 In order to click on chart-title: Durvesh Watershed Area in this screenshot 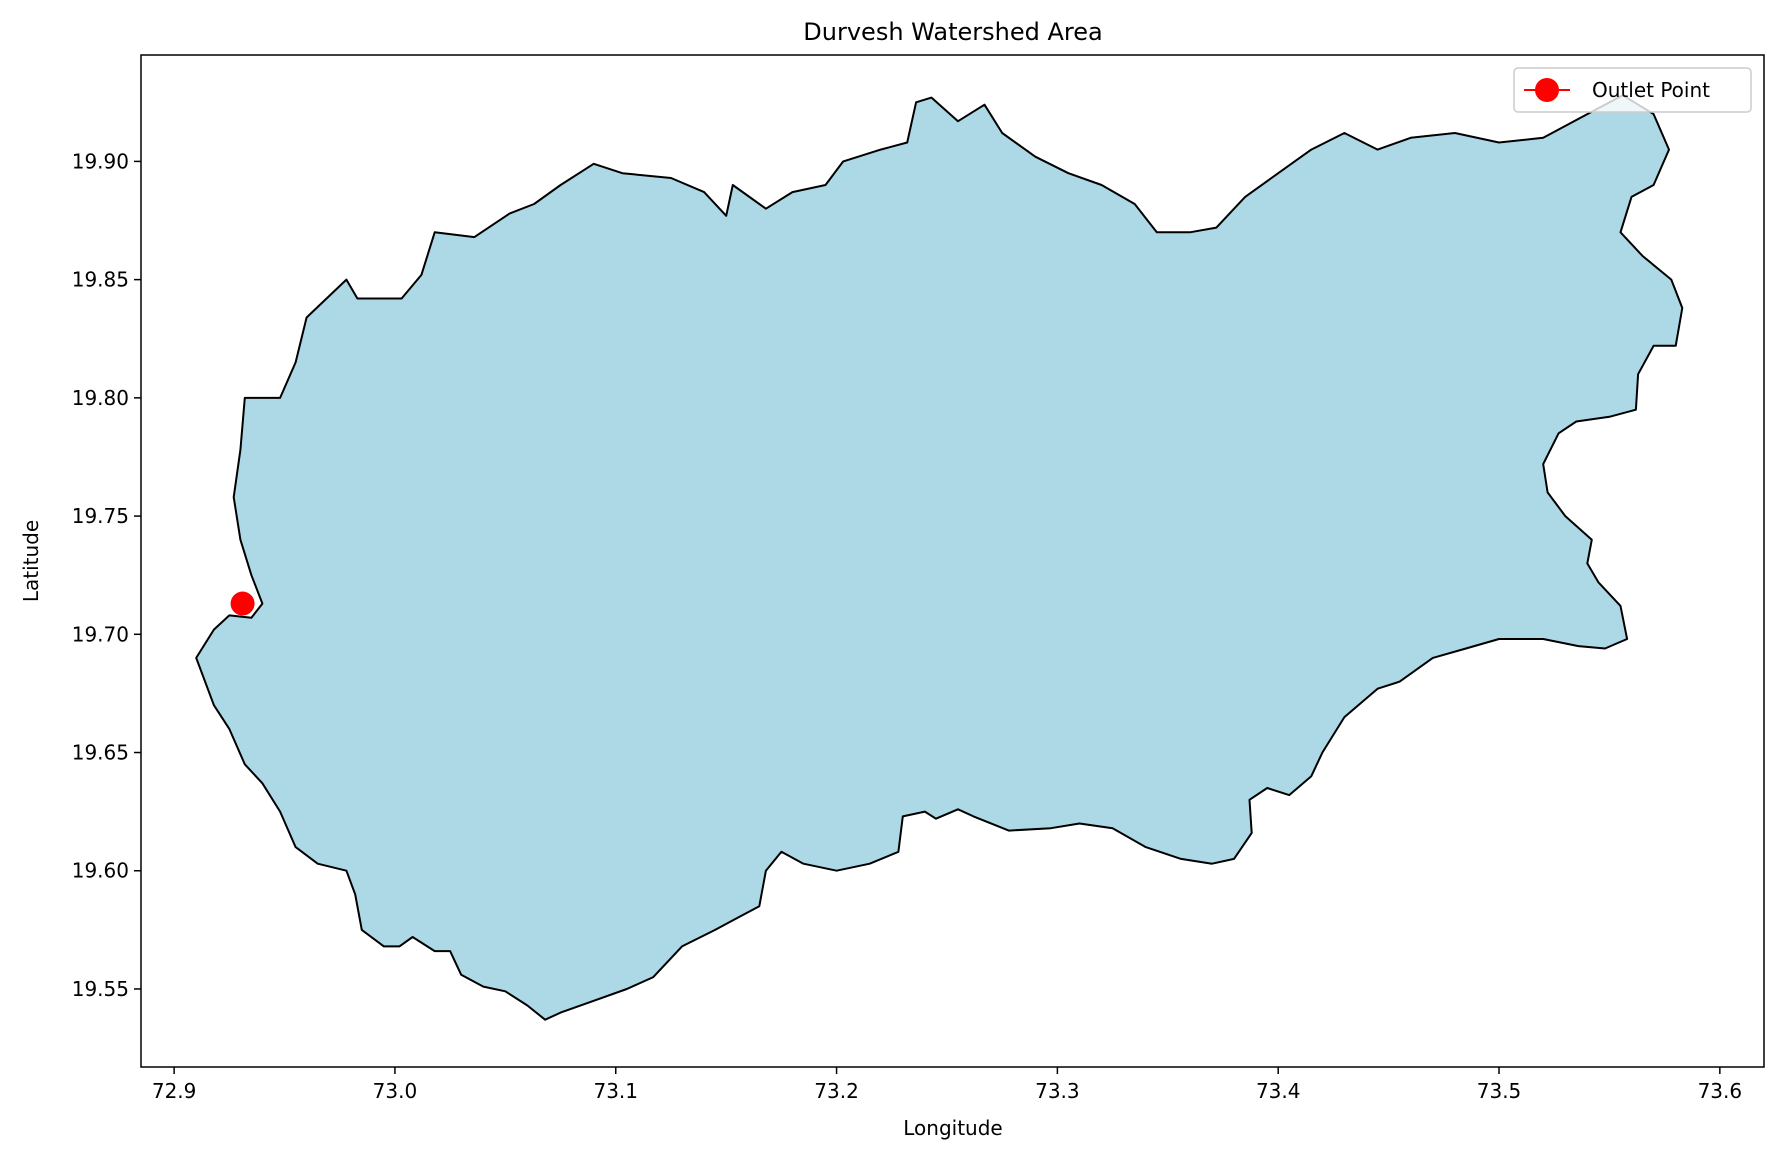, I will do `click(952, 32)`.